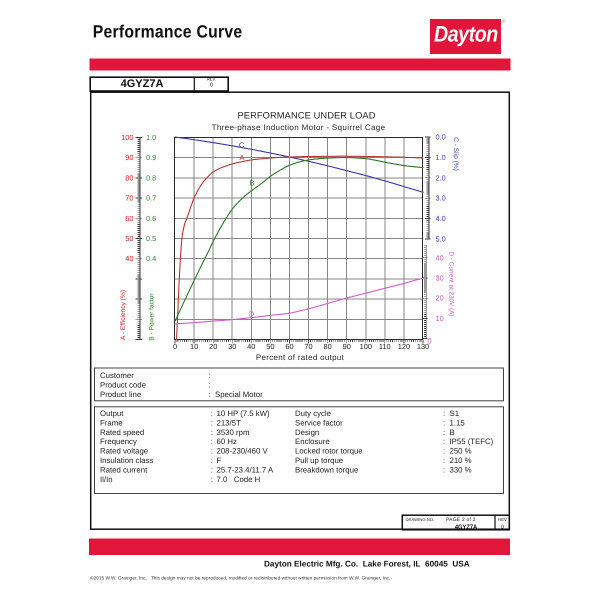  I want to click on svg-text: PERFORMANCE UNDER LOAD, so click(306, 115).